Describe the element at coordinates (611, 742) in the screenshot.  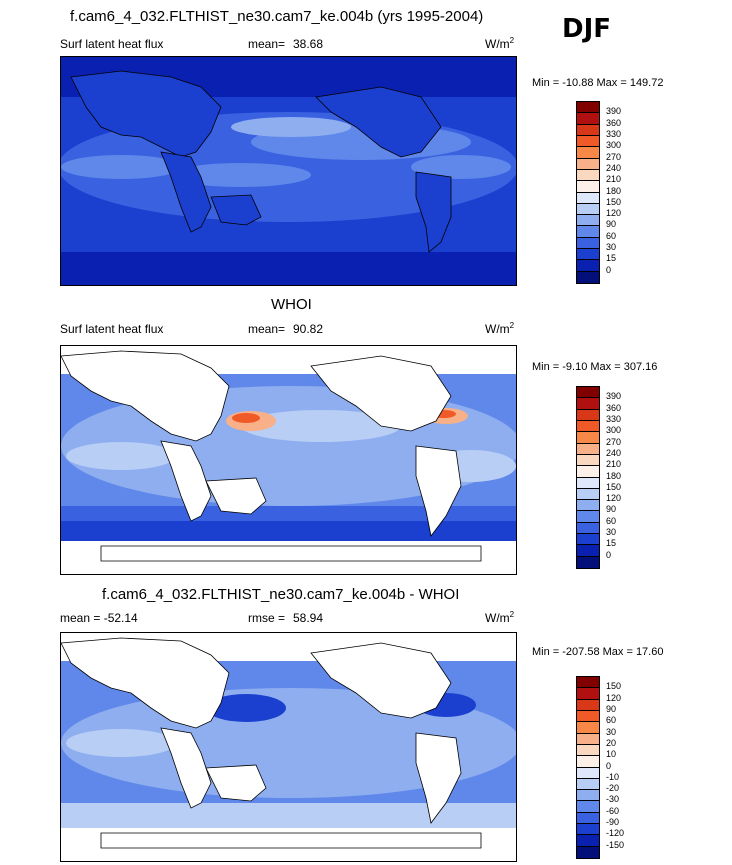
I see `colorbar-tick-label: 20` at that location.